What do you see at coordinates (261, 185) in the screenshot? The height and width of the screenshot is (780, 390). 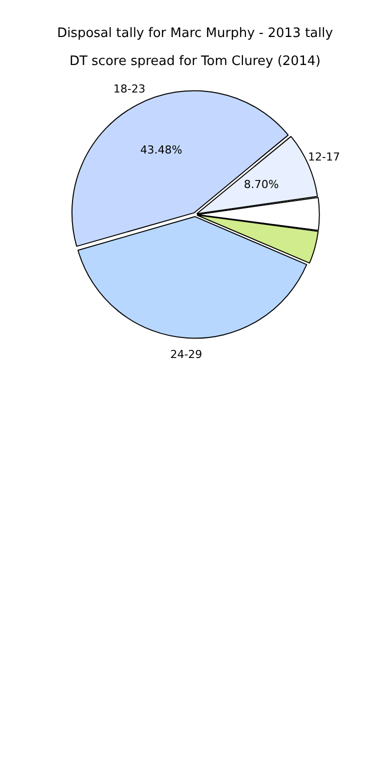 I see `data-label: 8.70%` at bounding box center [261, 185].